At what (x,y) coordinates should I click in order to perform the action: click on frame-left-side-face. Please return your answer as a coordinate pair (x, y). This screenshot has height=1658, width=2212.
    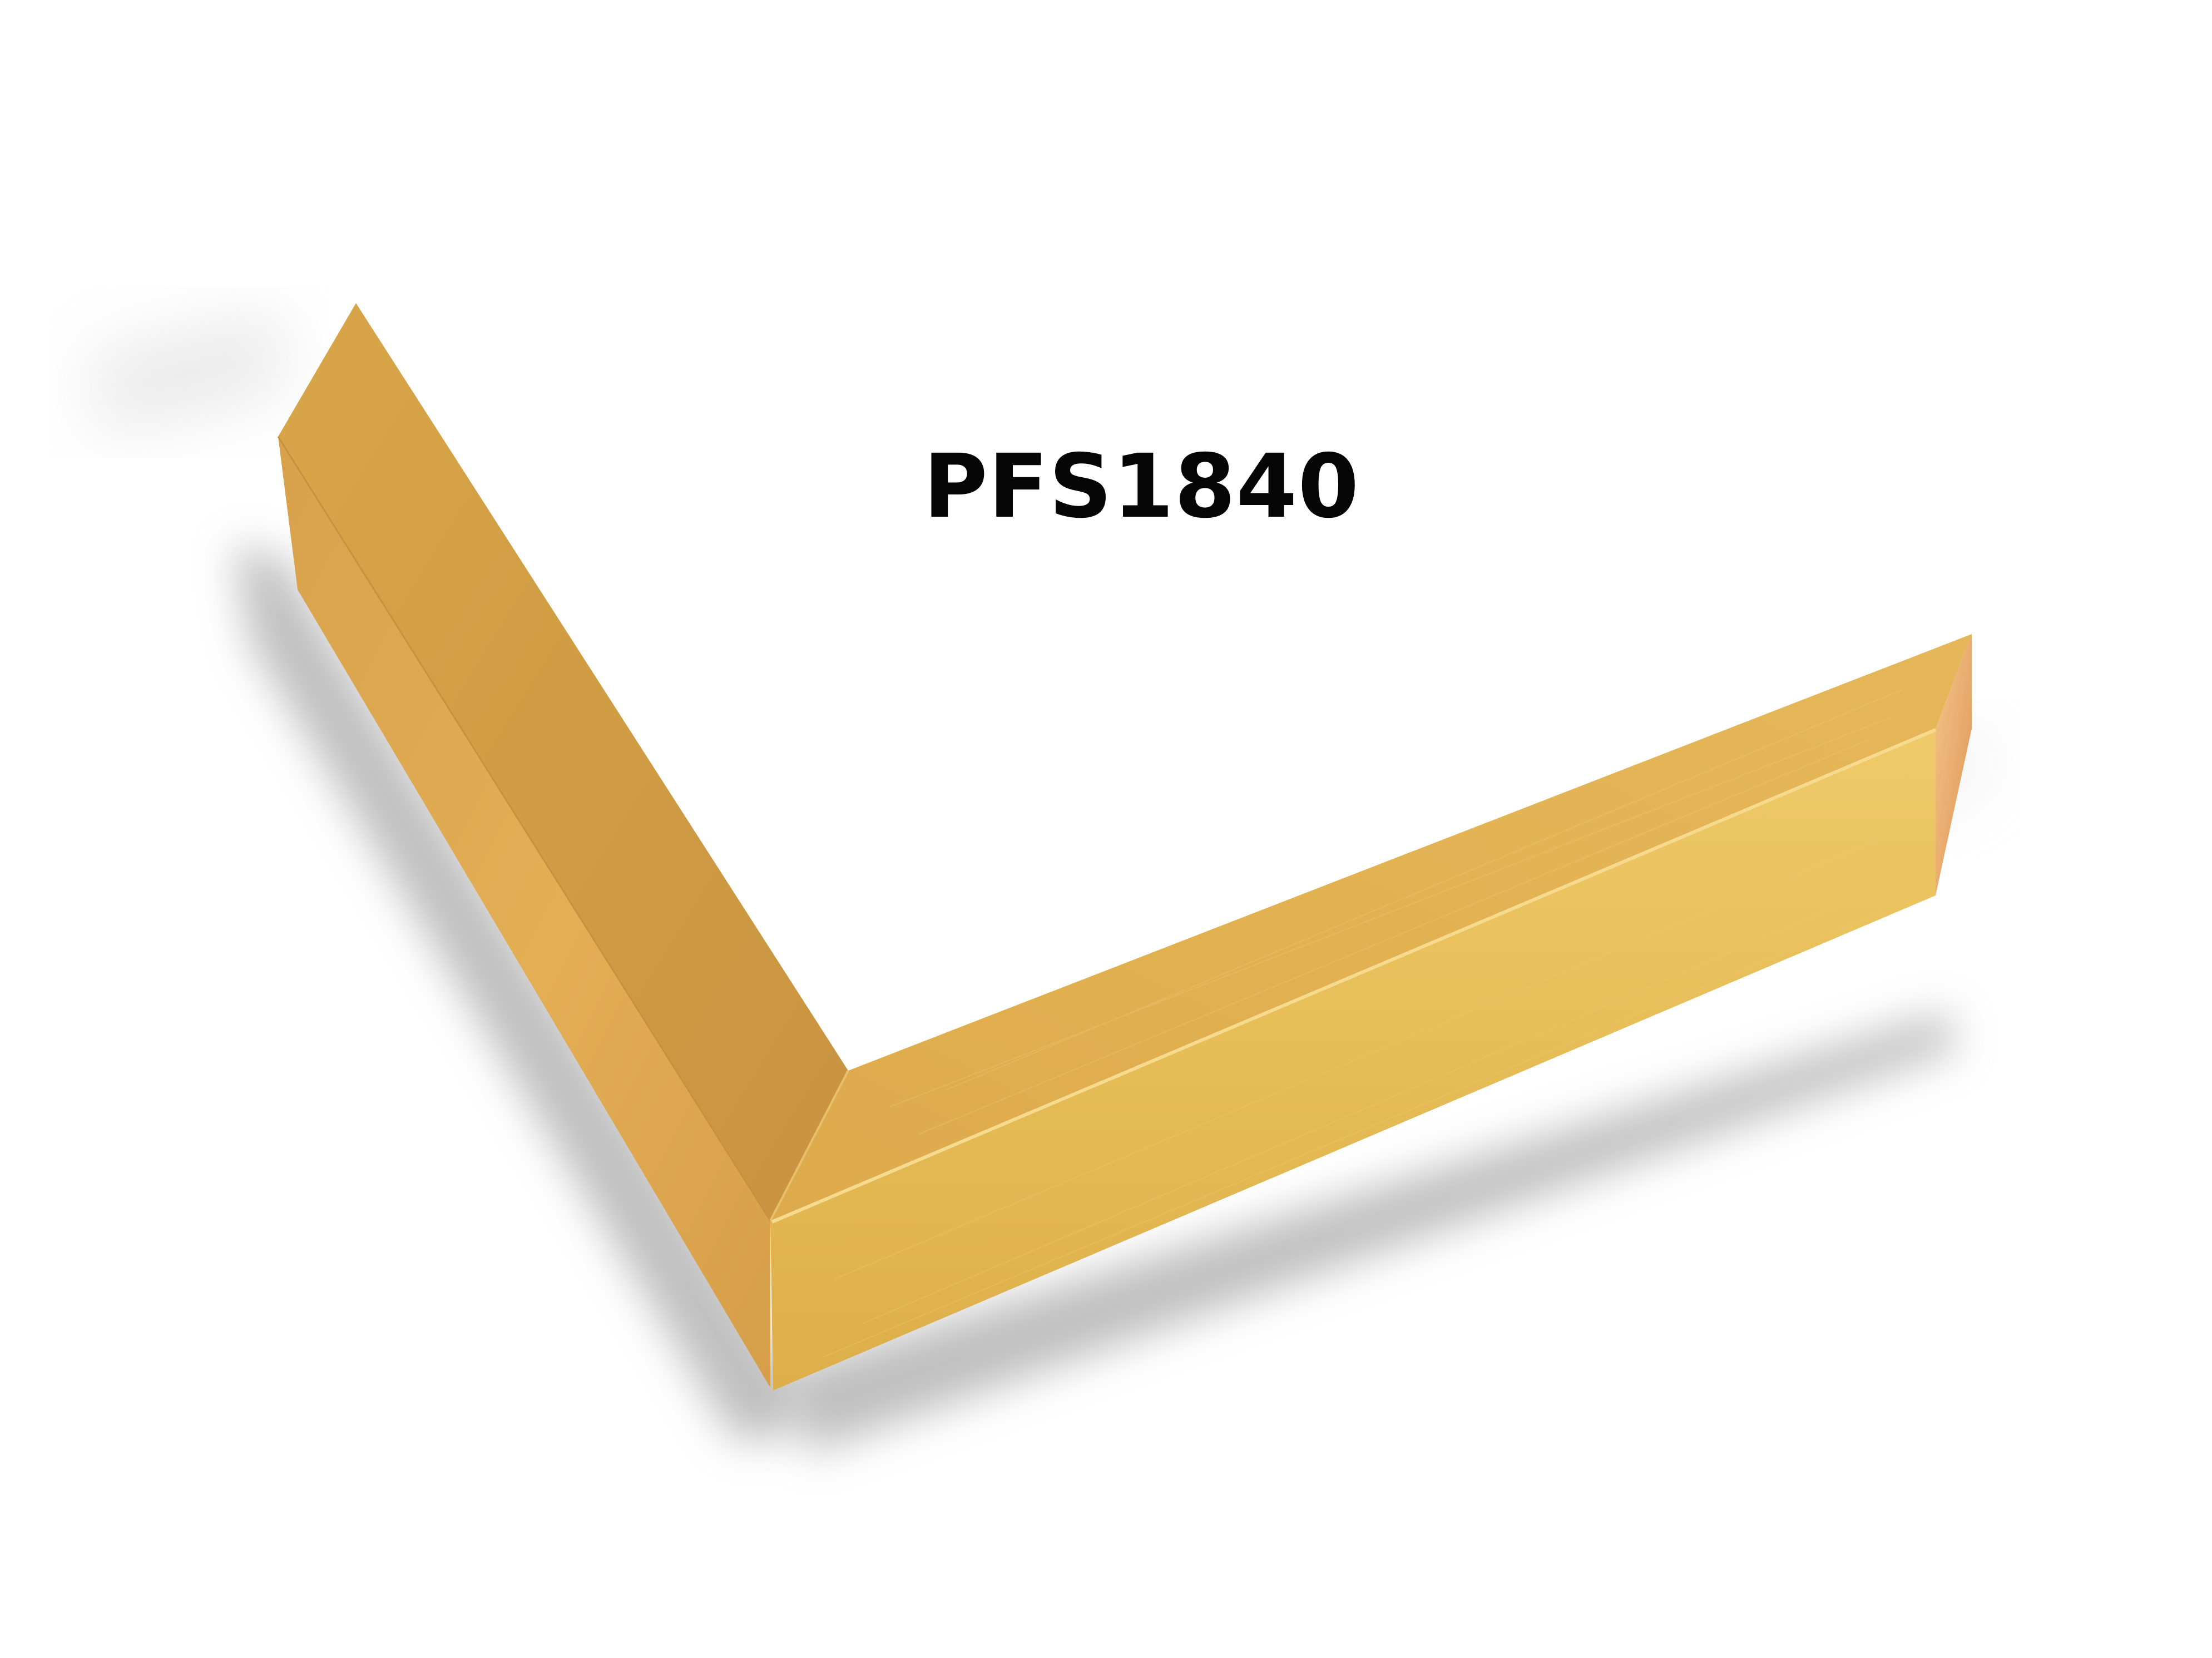
    Looking at the image, I should click on (524, 913).